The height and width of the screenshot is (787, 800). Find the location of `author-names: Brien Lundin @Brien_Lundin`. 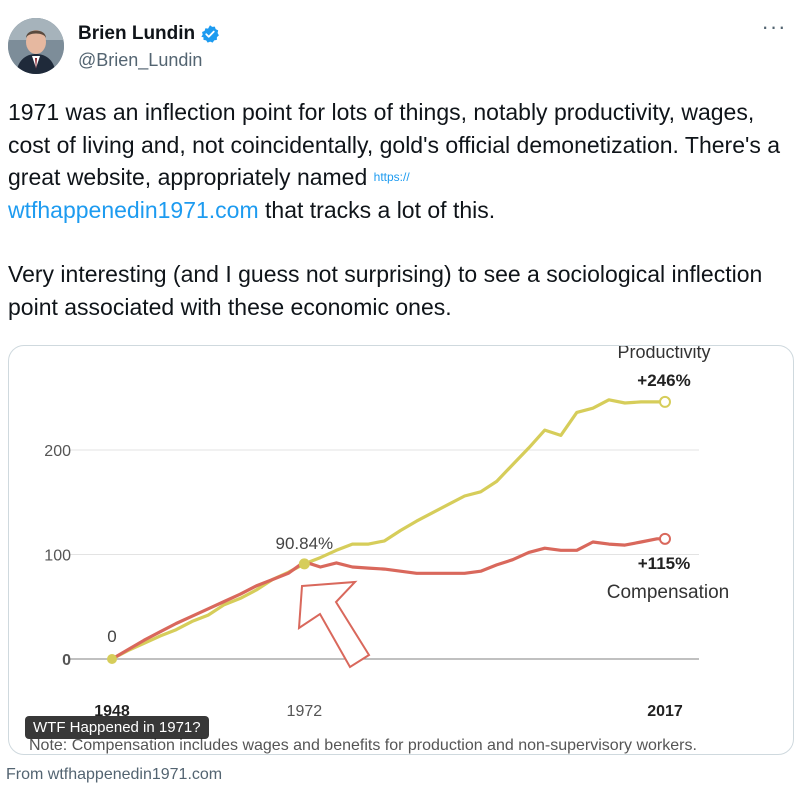

author-names: Brien Lundin @Brien_Lundin is located at coordinates (149, 46).